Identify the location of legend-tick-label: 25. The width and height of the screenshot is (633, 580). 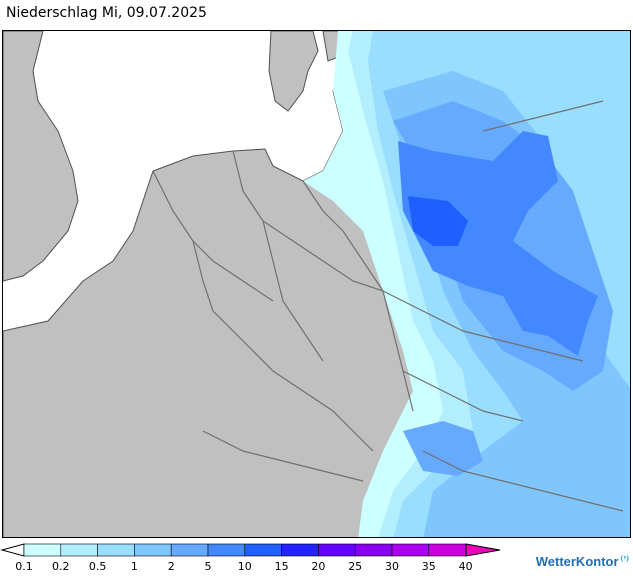
(355, 566).